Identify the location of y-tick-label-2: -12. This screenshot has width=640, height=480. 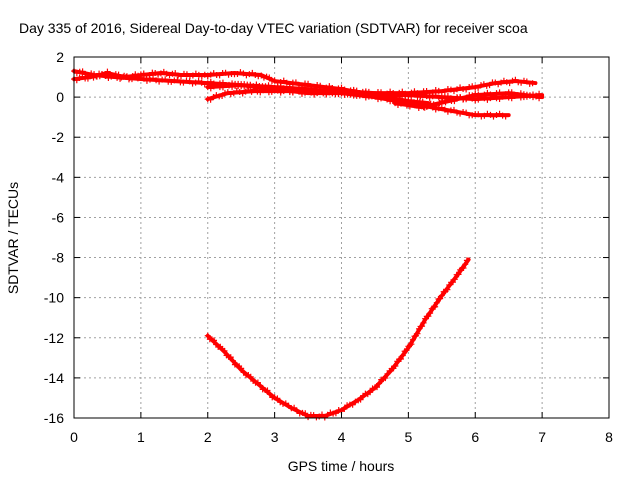
(54, 338).